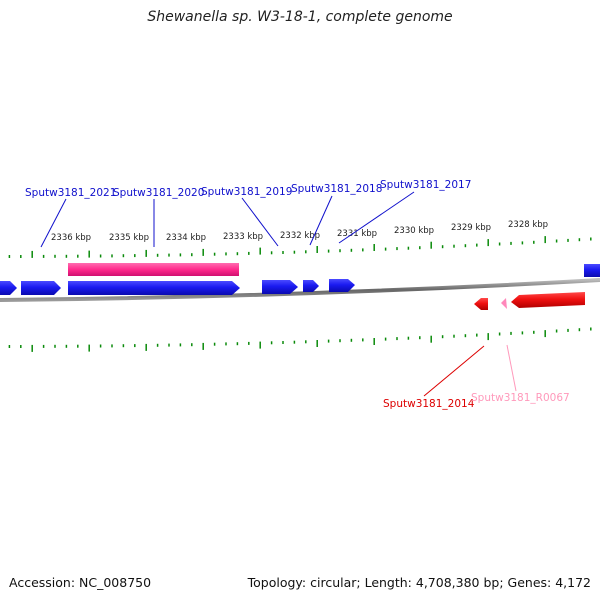  I want to click on gene-label-sputw3181-2020: Sputw3181_2020, so click(158, 193).